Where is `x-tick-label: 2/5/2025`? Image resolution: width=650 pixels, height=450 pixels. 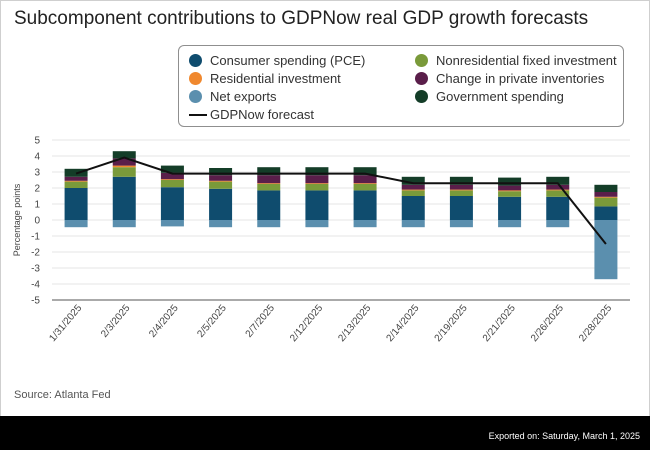 x-tick-label: 2/5/2025 is located at coordinates (212, 321).